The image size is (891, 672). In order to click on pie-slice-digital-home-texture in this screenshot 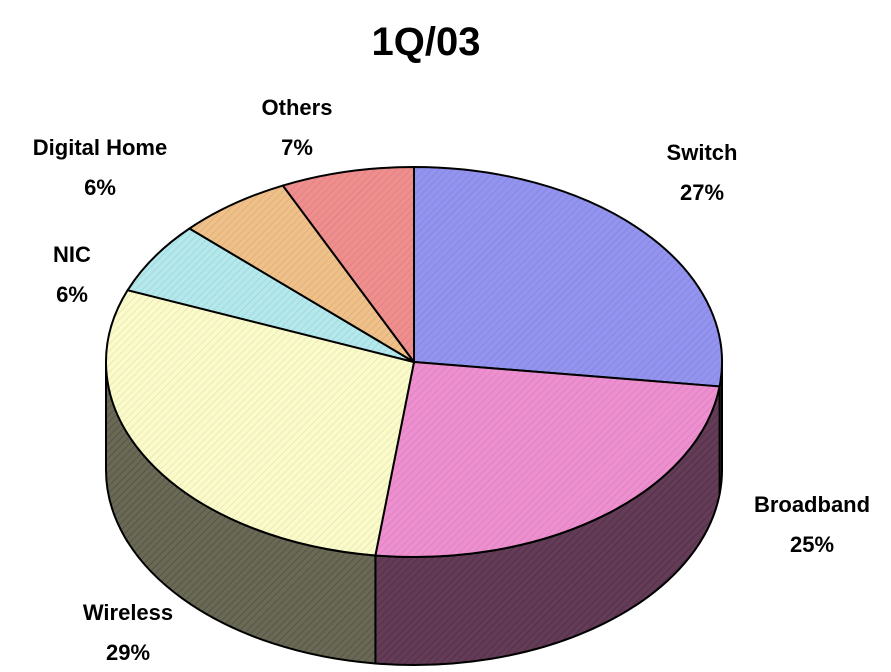, I will do `click(301, 273)`.